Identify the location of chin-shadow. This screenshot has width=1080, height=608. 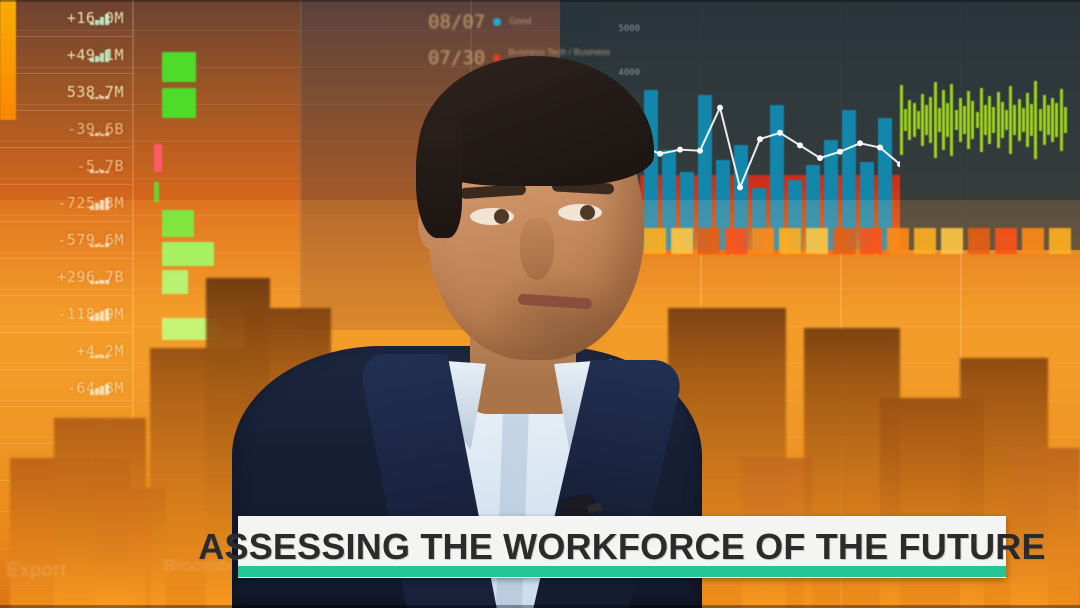
(552, 311).